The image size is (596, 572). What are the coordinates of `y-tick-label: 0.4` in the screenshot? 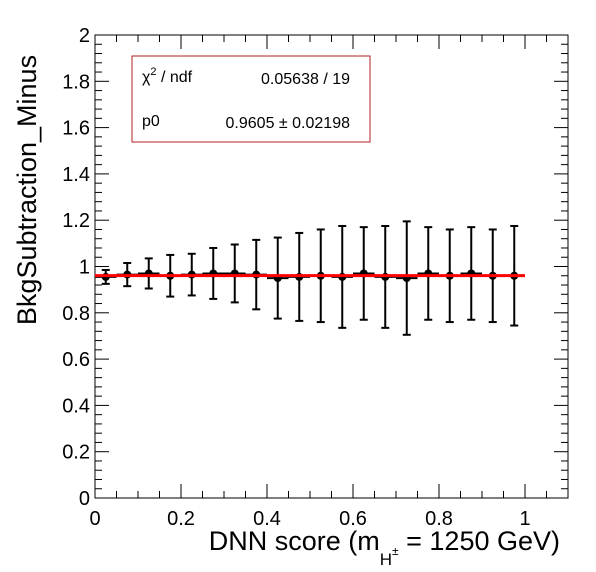 It's located at (76, 406).